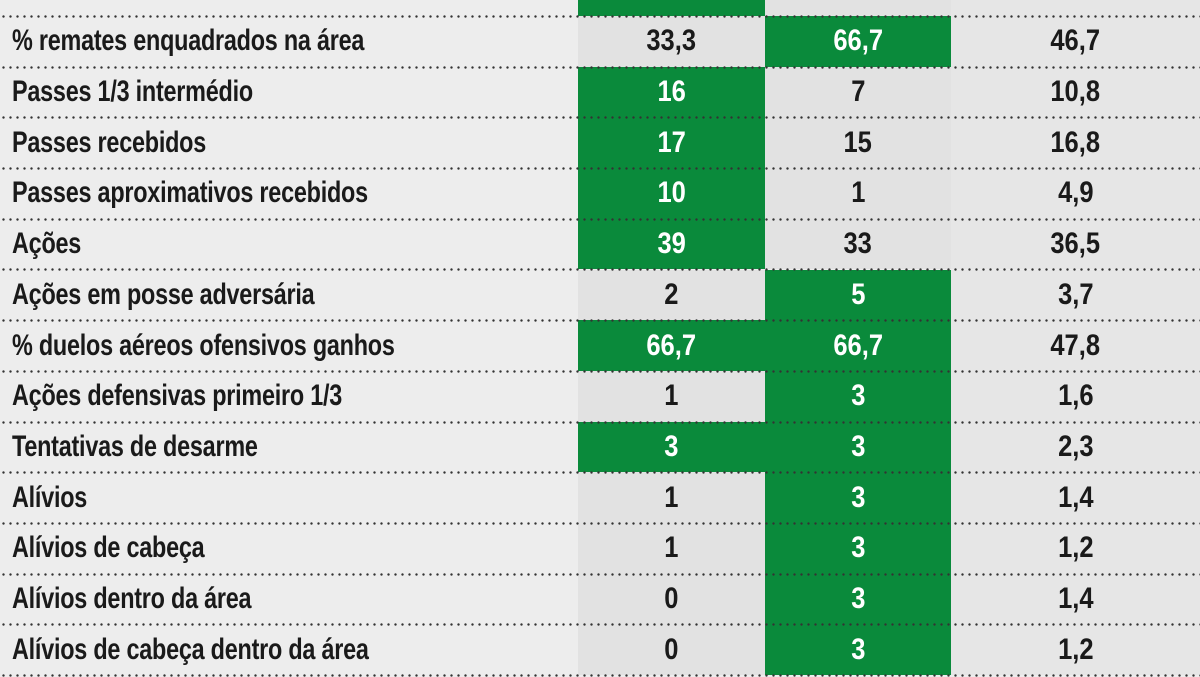  I want to click on row-label: % remates enquadrados na área, so click(188, 41).